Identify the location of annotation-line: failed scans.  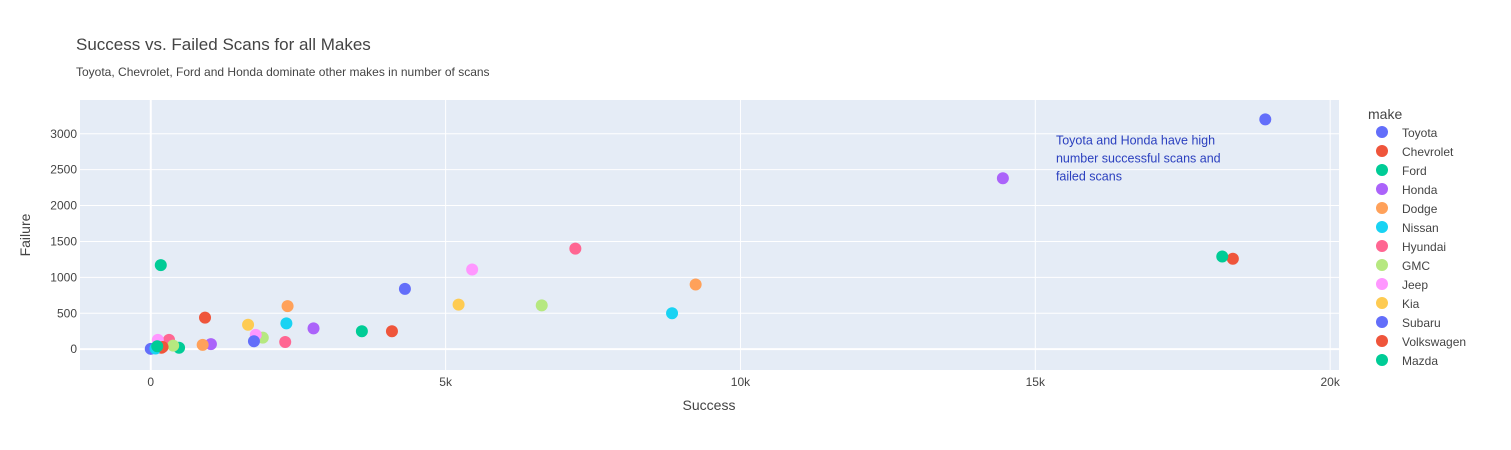
(1089, 177).